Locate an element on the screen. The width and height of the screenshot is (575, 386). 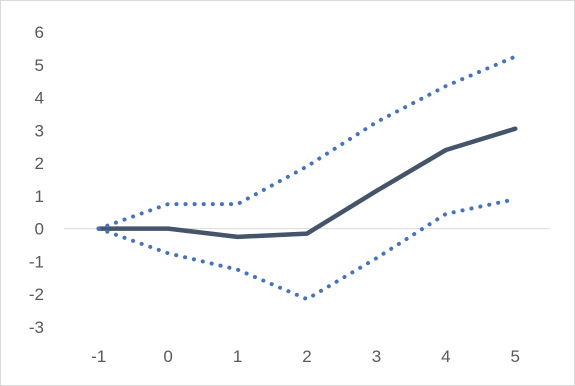
x-tick-label: 0 is located at coordinates (167, 356).